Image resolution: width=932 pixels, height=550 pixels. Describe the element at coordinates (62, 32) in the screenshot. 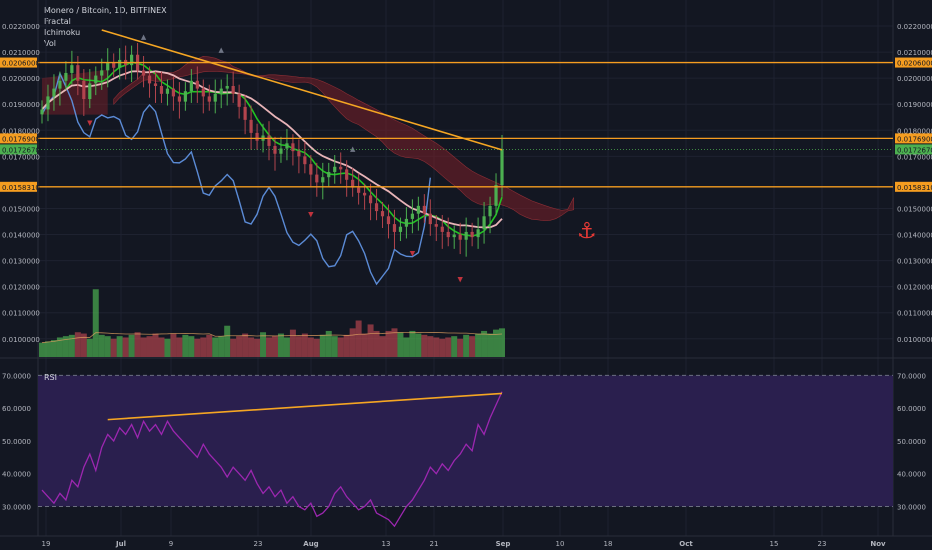

I see `indicator-ichimoku: Ichimoku` at that location.